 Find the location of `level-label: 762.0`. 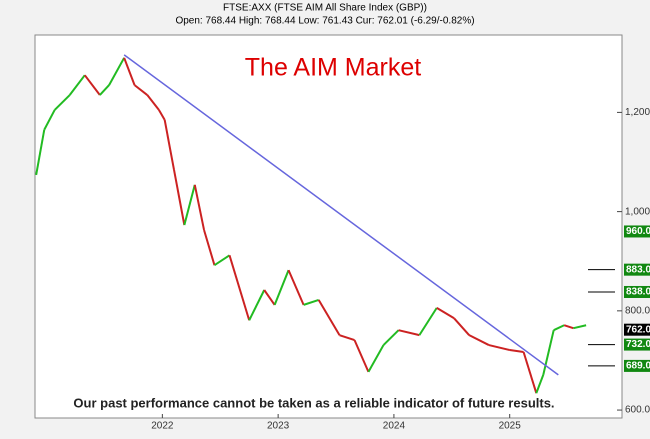

level-label: 762.0 is located at coordinates (638, 329).